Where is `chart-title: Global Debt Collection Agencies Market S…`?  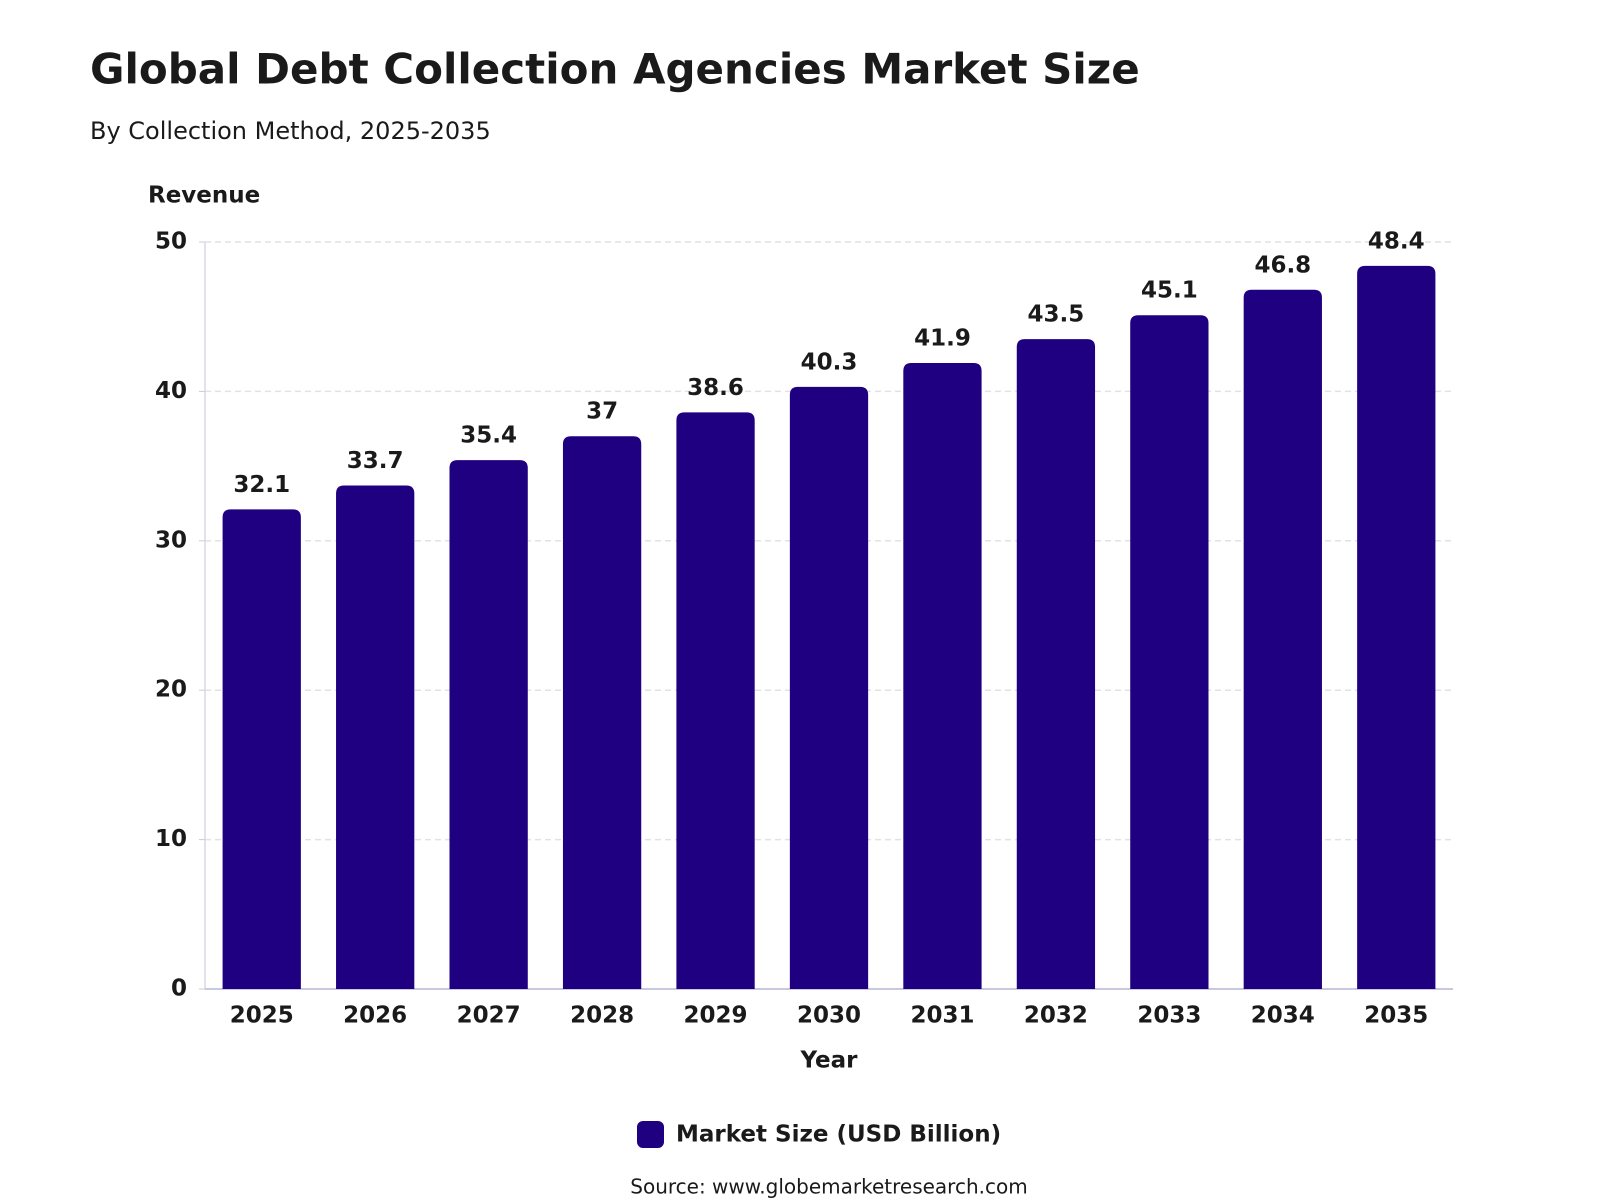 chart-title: Global Debt Collection Agencies Market S… is located at coordinates (615, 69).